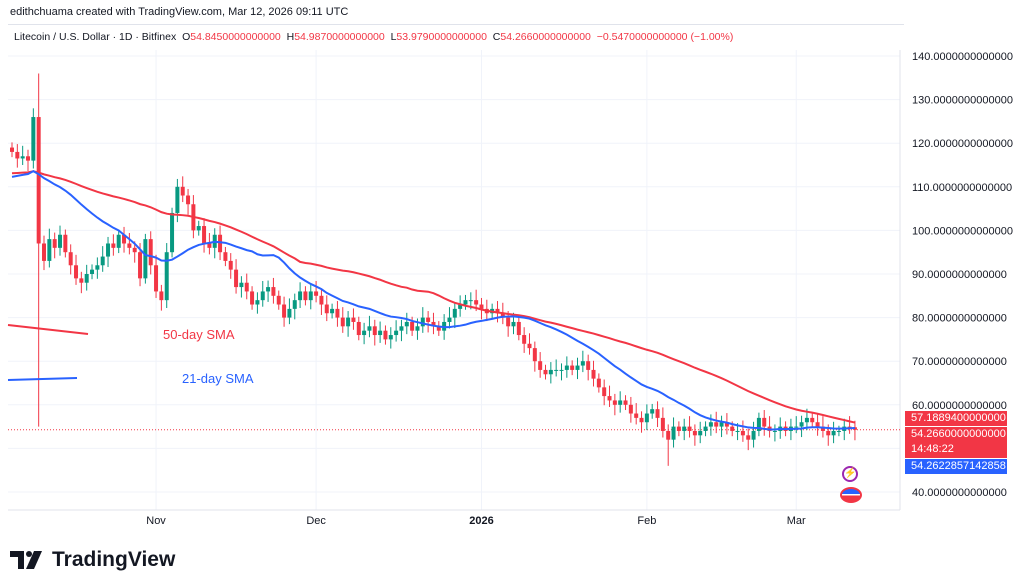 The height and width of the screenshot is (586, 1024). What do you see at coordinates (48, 329) in the screenshot?
I see `sma50-legend-line` at bounding box center [48, 329].